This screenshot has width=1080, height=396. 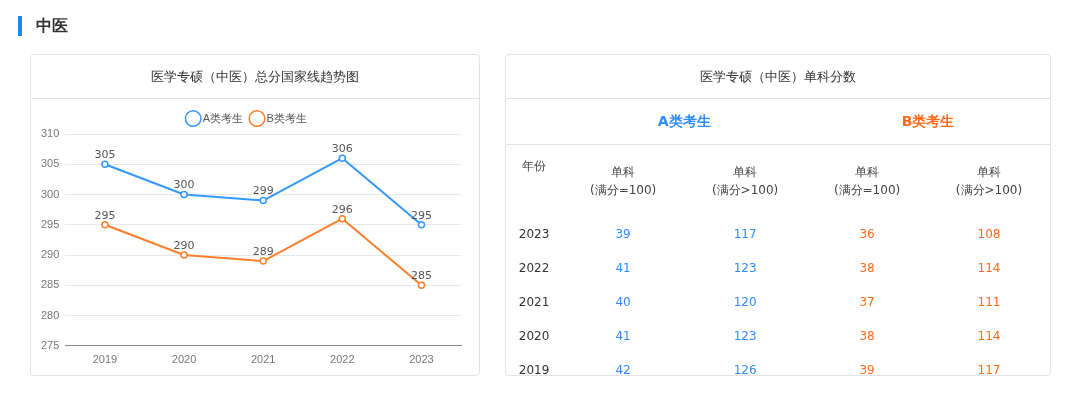 I want to click on legend-label: B类考生, so click(x=286, y=117).